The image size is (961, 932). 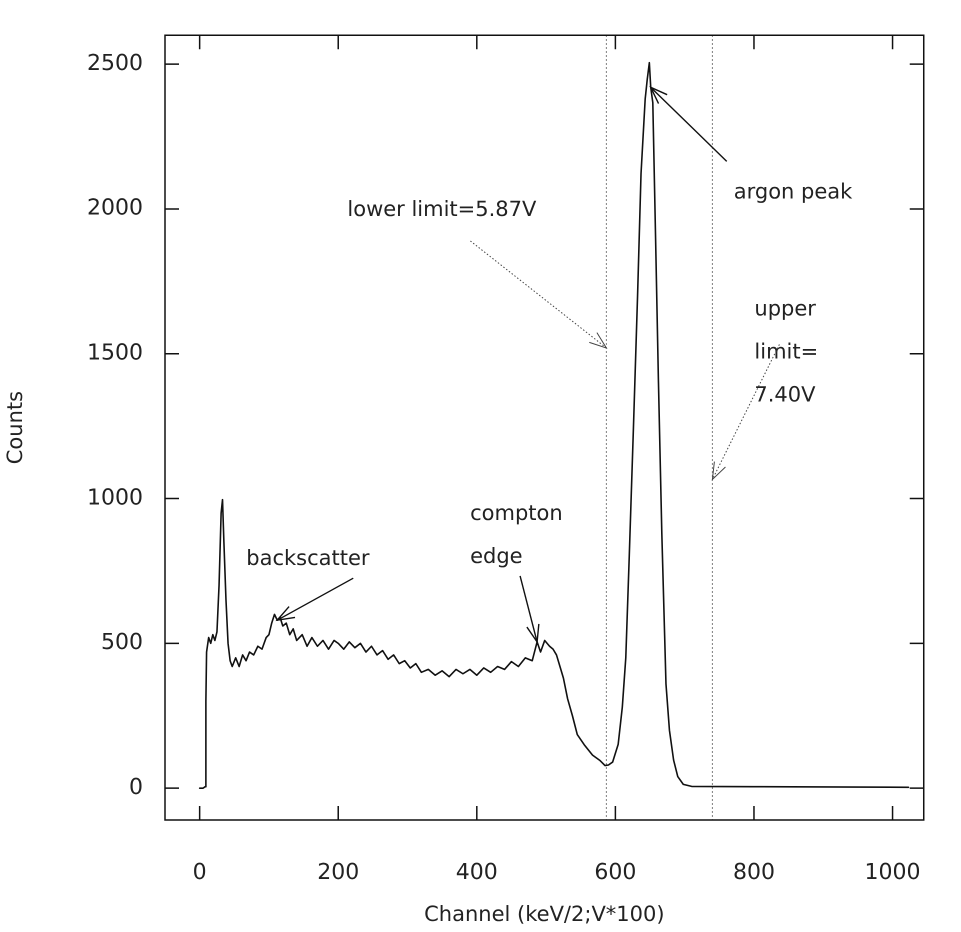 What do you see at coordinates (753, 872) in the screenshot?
I see `x-tick-label: 800` at bounding box center [753, 872].